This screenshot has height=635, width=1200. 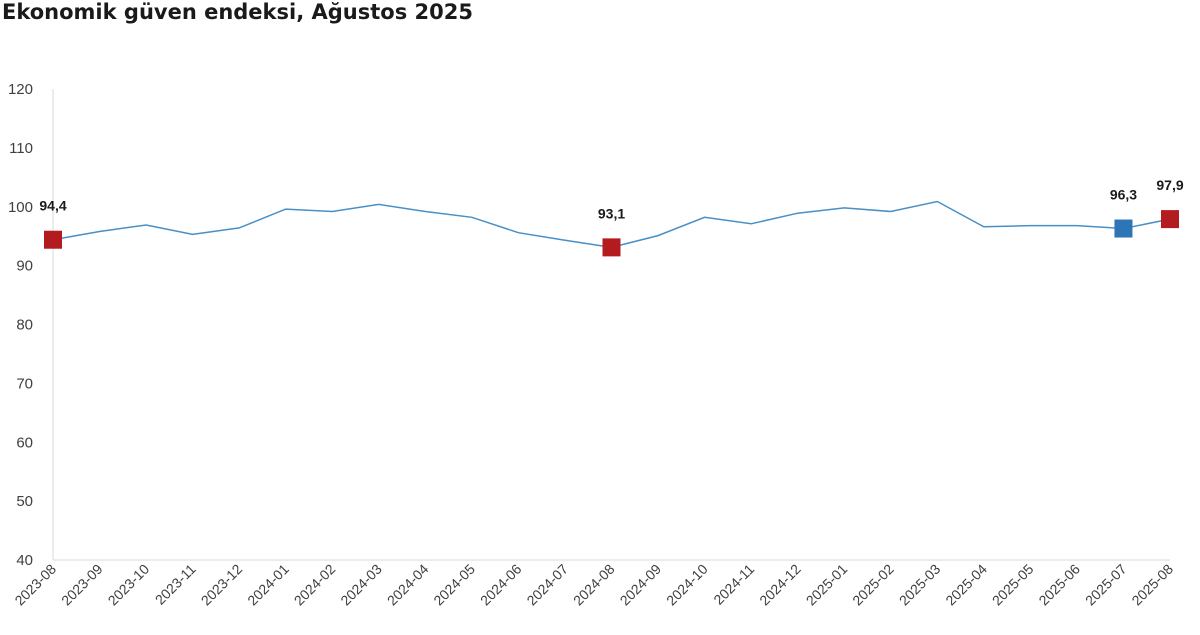 I want to click on y-tick-label: 90, so click(x=24, y=266).